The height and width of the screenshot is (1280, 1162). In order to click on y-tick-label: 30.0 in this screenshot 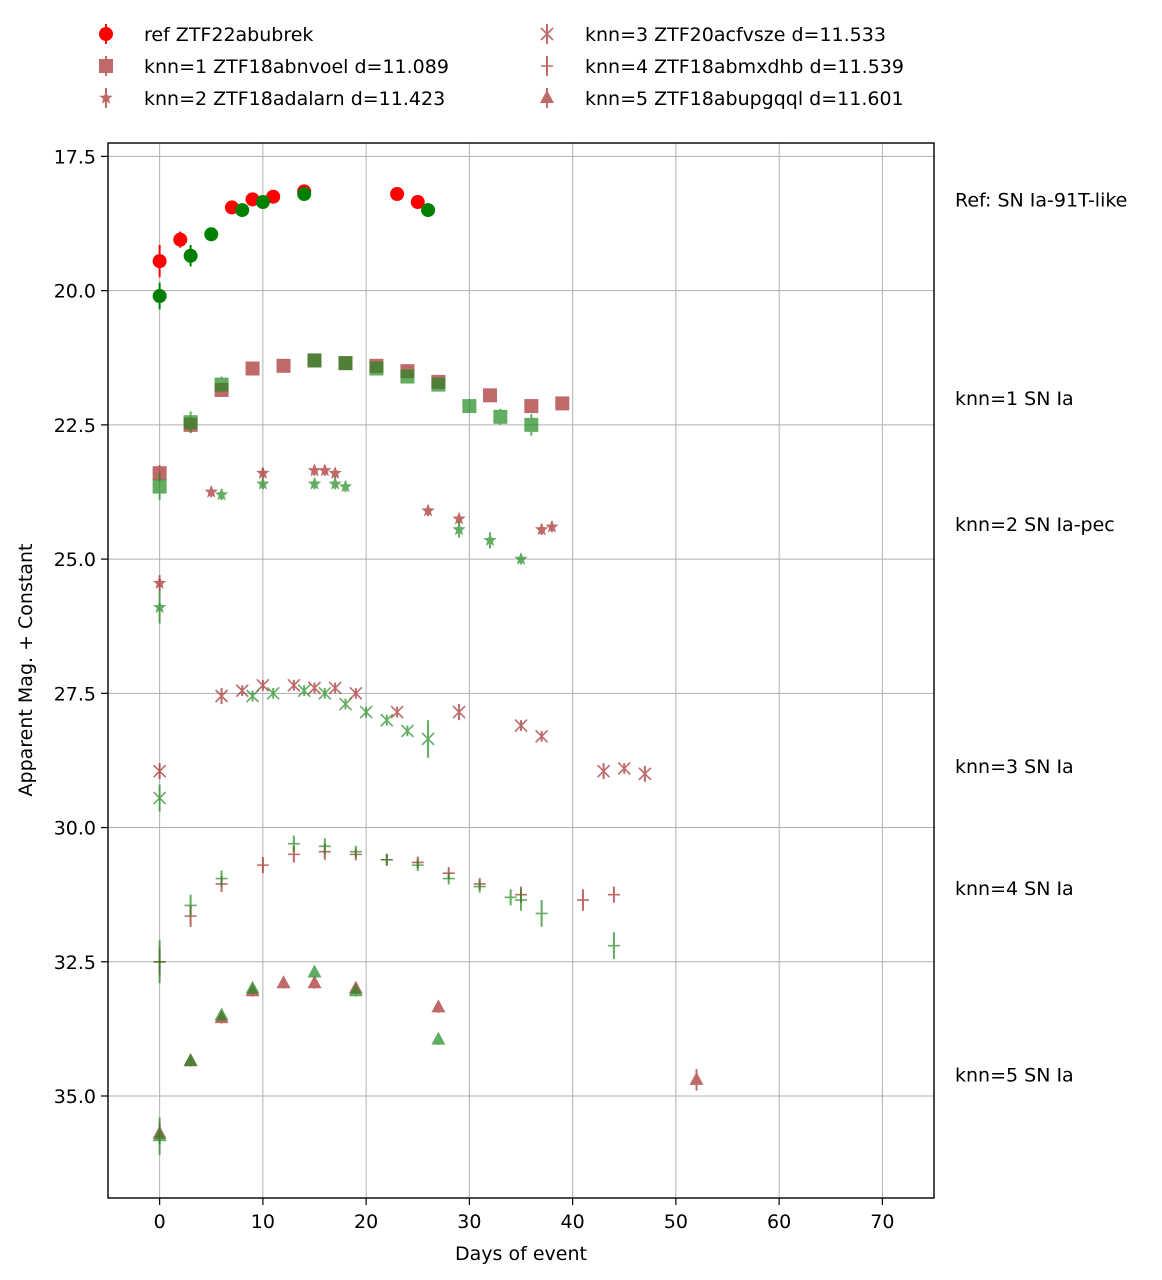, I will do `click(75, 829)`.